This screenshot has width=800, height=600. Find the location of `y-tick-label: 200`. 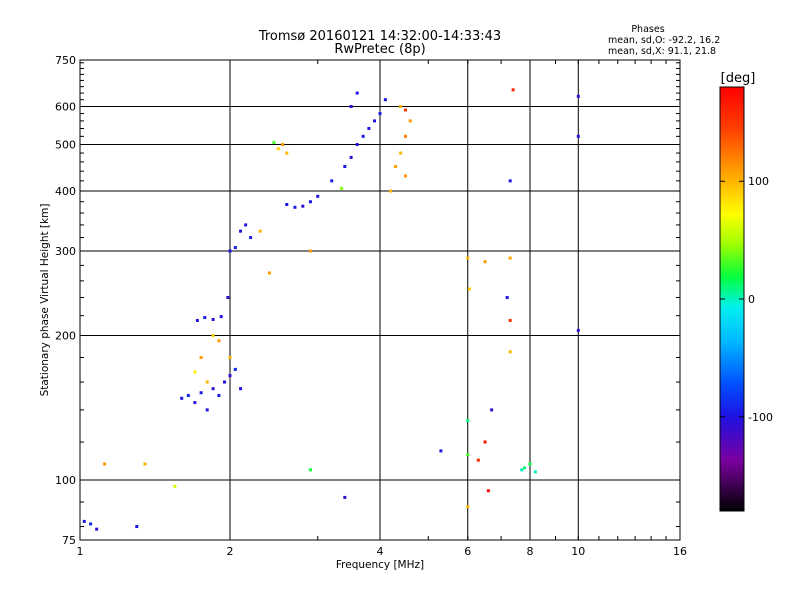

y-tick-label: 200 is located at coordinates (65, 336).